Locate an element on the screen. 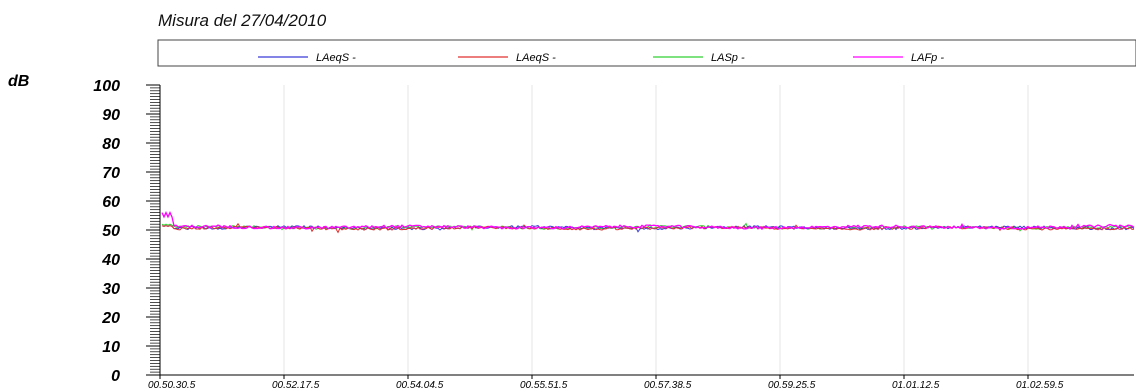 Image resolution: width=1136 pixels, height=390 pixels. plot-area is located at coordinates (648, 222).